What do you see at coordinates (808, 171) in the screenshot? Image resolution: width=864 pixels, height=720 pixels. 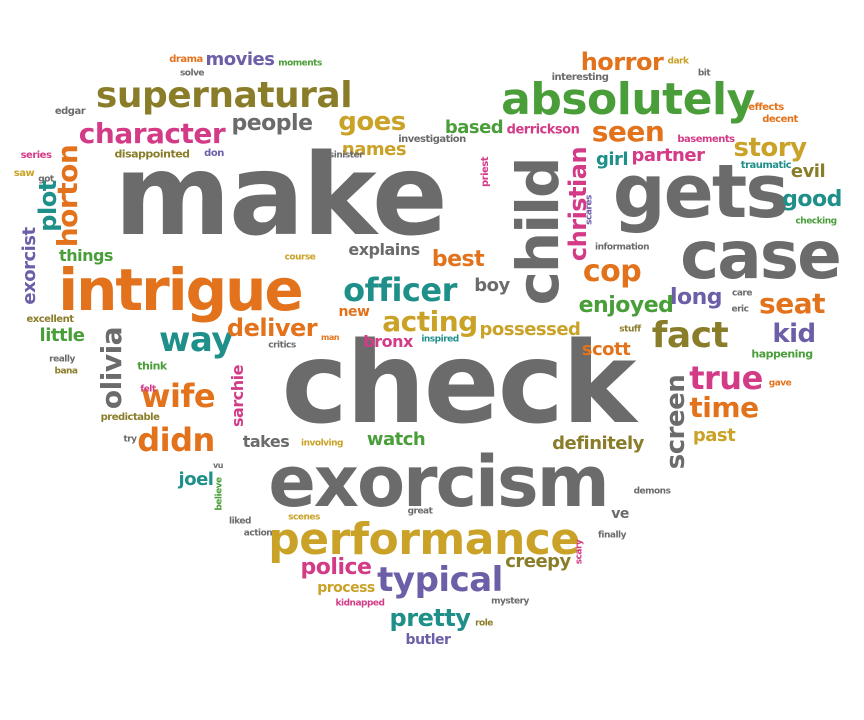 I see `cloud-word-evil: evil` at bounding box center [808, 171].